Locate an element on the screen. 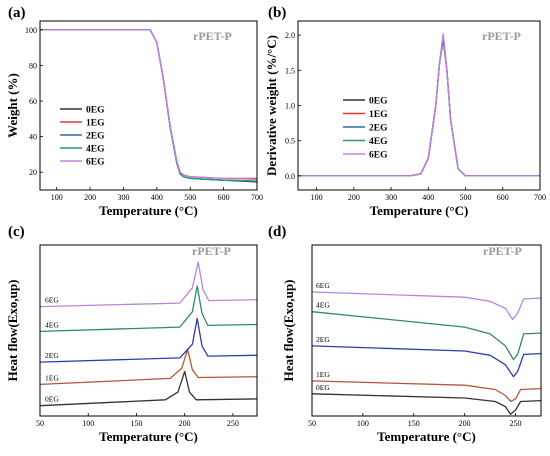 This screenshot has height=456, width=550. panel-label: (b) is located at coordinates (277, 13).